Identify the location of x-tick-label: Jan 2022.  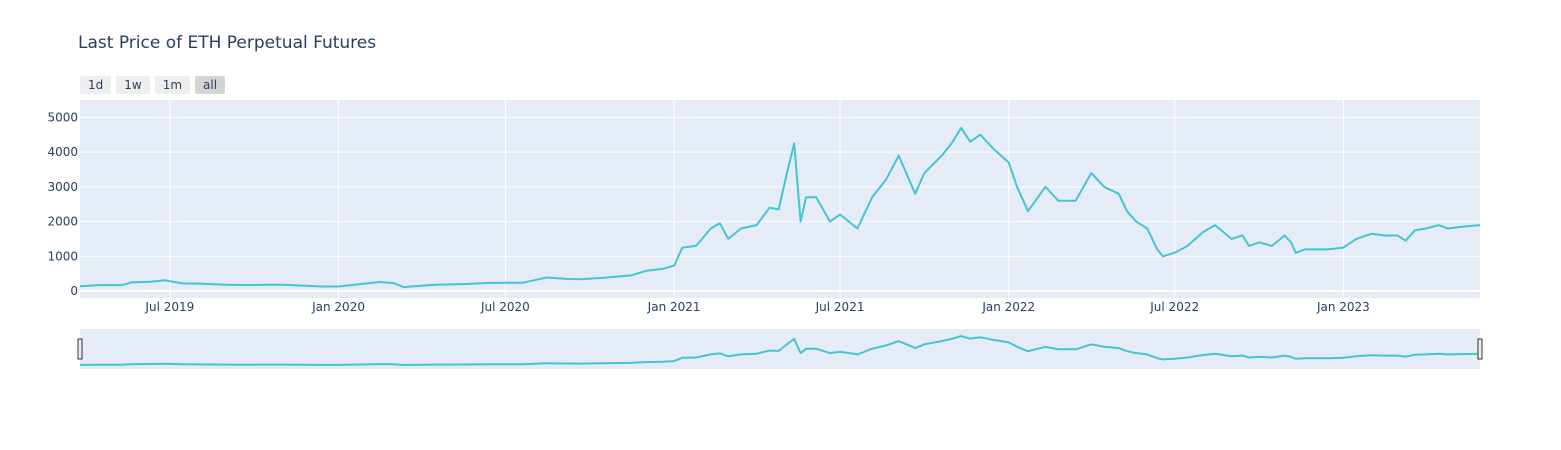
(1008, 307).